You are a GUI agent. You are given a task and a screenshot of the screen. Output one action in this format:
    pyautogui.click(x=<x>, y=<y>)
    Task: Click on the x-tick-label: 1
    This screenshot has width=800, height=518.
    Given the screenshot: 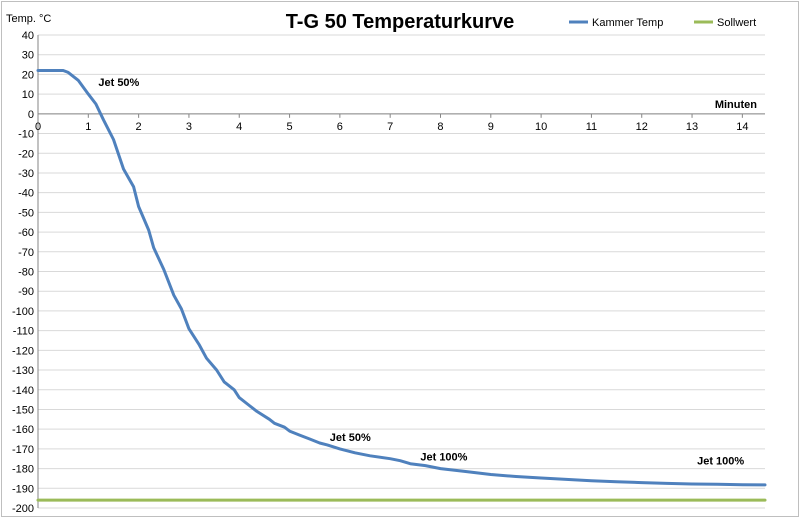 What is the action you would take?
    pyautogui.click(x=88, y=127)
    